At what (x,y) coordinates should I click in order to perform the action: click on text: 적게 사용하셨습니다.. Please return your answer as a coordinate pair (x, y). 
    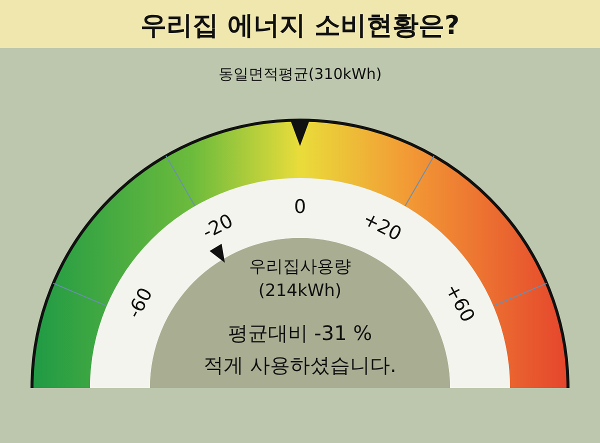
    Looking at the image, I should click on (300, 365).